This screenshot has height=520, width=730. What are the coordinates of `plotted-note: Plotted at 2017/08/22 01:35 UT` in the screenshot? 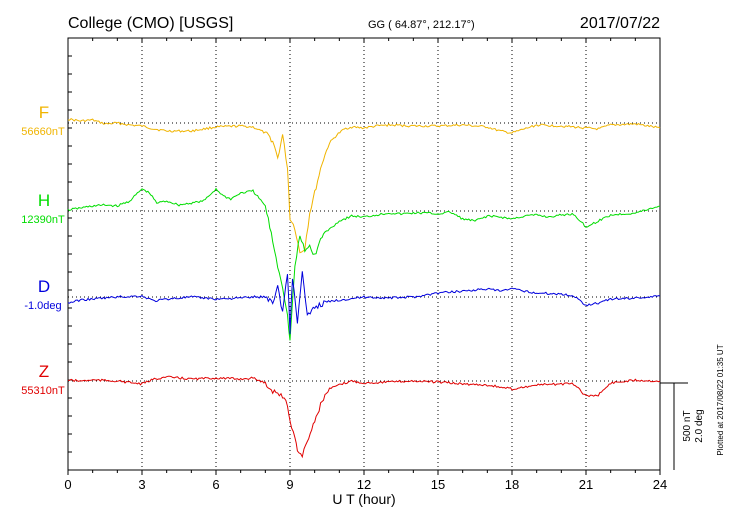 It's located at (720, 399).